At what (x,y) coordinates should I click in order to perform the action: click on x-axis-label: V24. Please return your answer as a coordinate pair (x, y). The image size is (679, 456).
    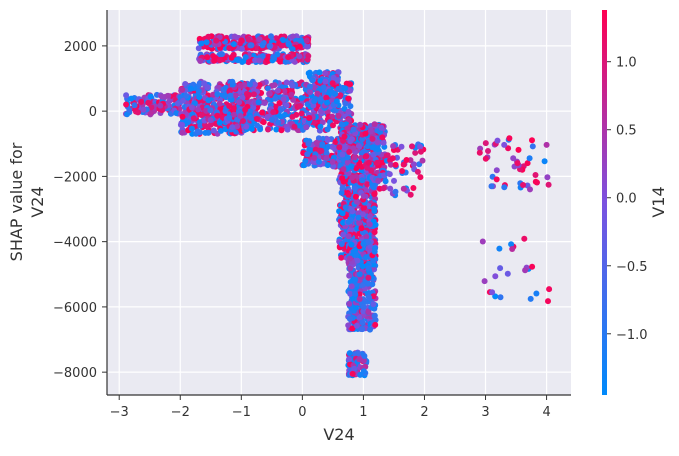
    Looking at the image, I should click on (338, 434).